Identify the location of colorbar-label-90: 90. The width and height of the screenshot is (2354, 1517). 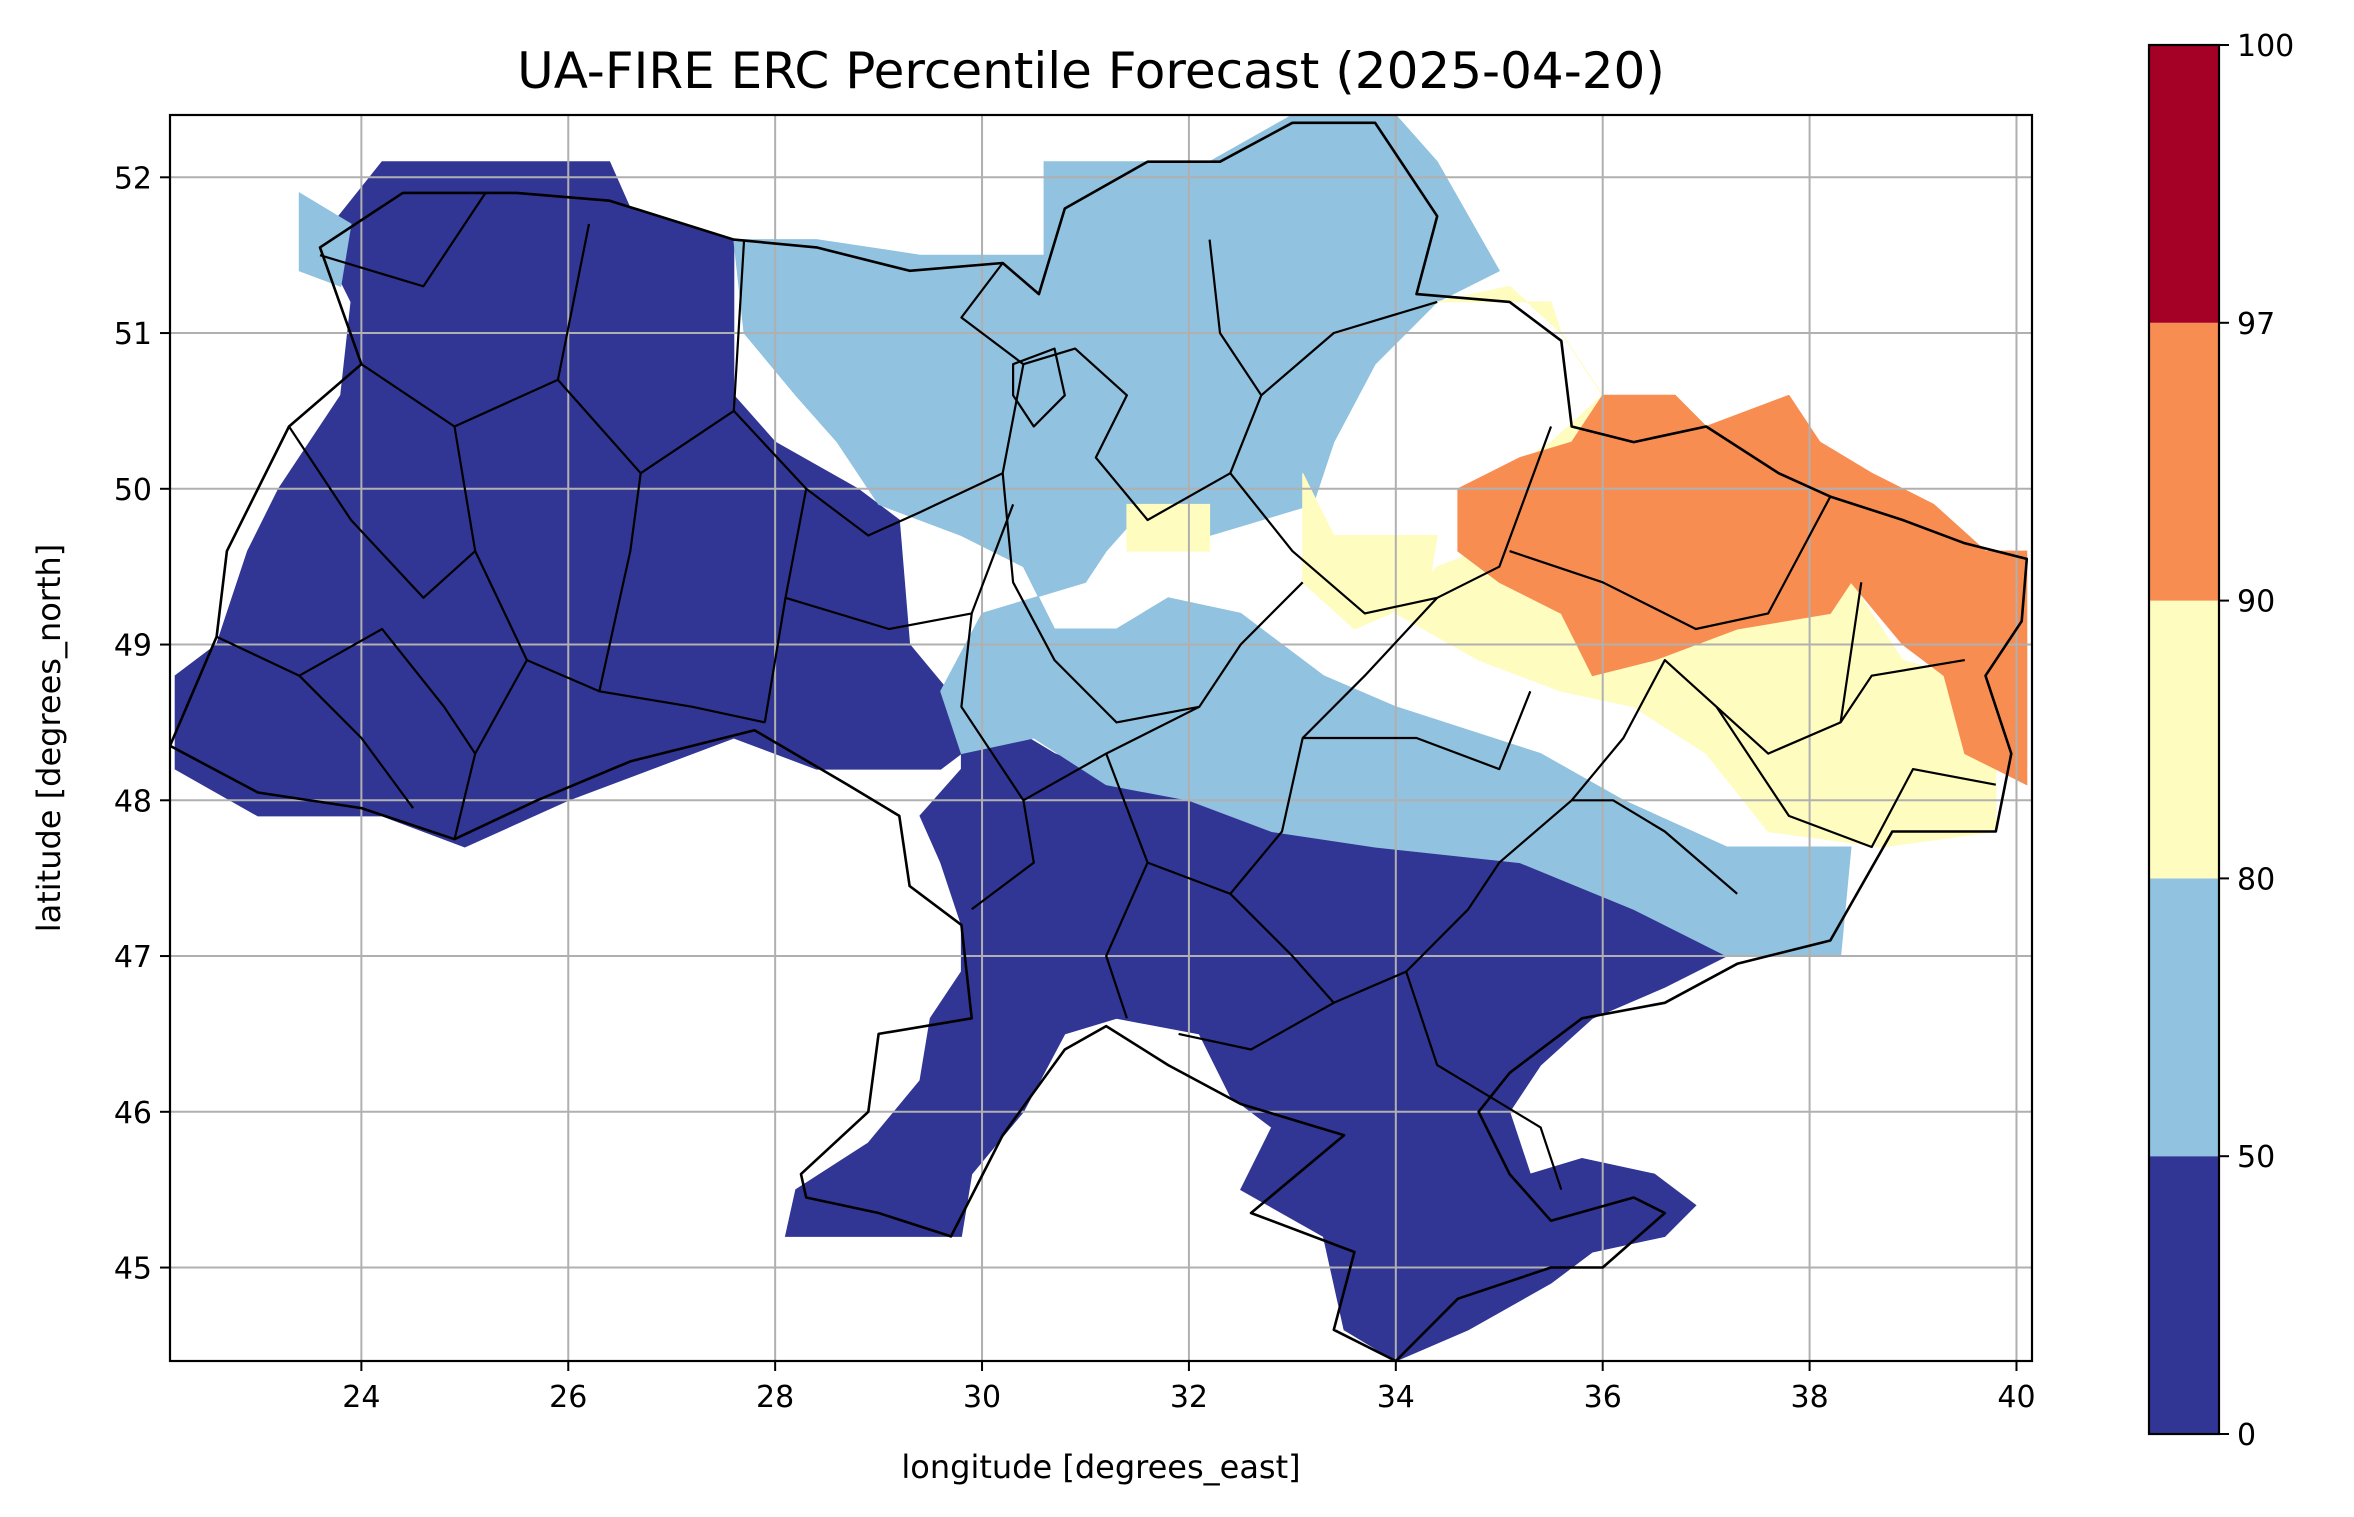
(2256, 602).